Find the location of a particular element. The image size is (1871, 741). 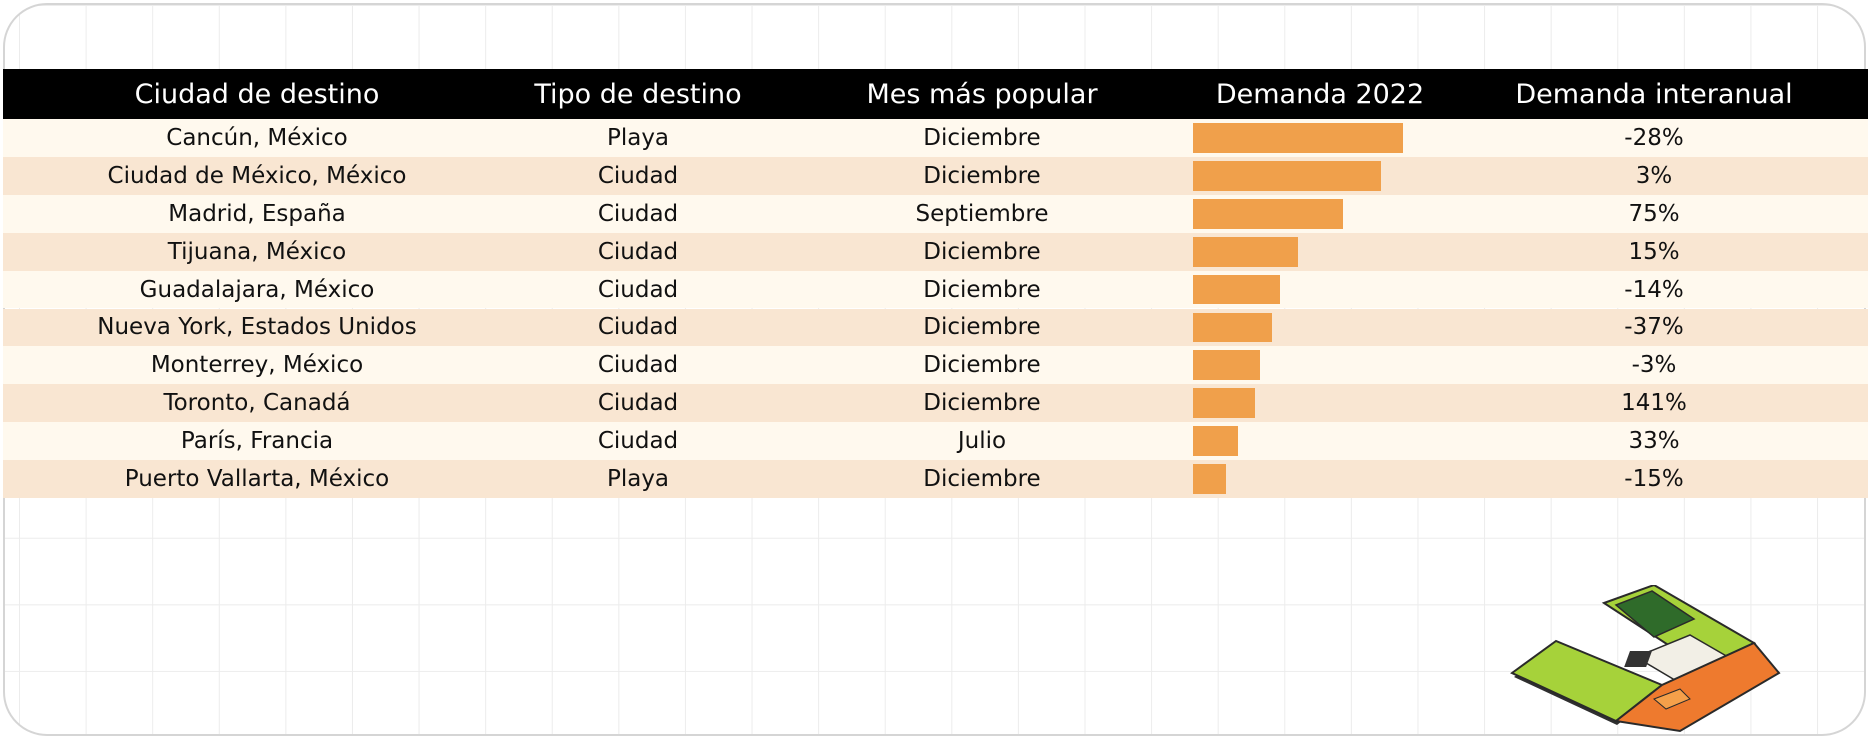

yoy-cell: 3% is located at coordinates (1654, 175).